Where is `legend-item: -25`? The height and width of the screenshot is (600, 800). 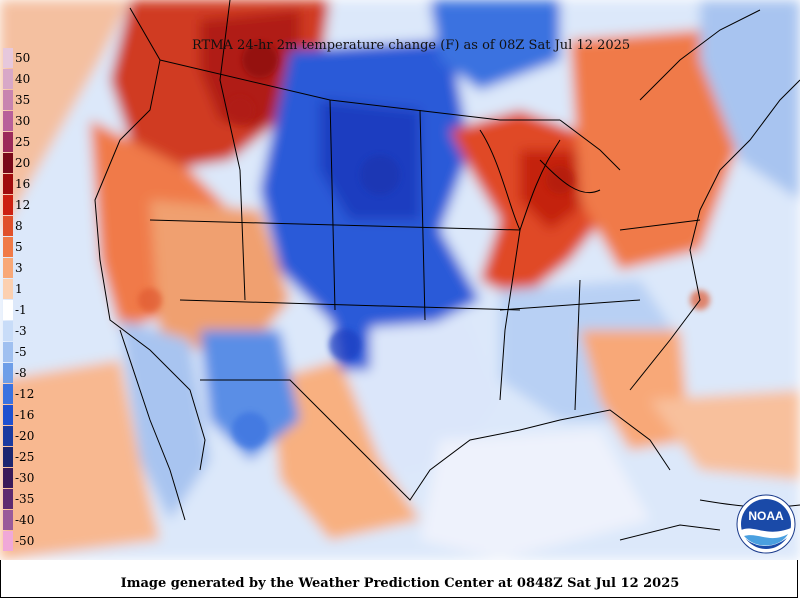
legend-item: -25 is located at coordinates (22, 457).